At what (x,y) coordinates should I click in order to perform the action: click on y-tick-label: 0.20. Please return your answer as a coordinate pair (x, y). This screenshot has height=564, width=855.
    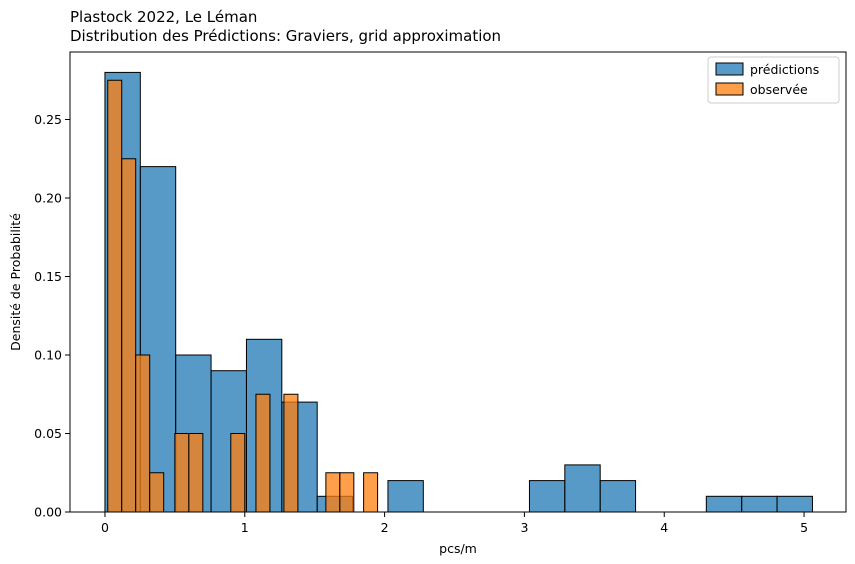
    Looking at the image, I should click on (48, 198).